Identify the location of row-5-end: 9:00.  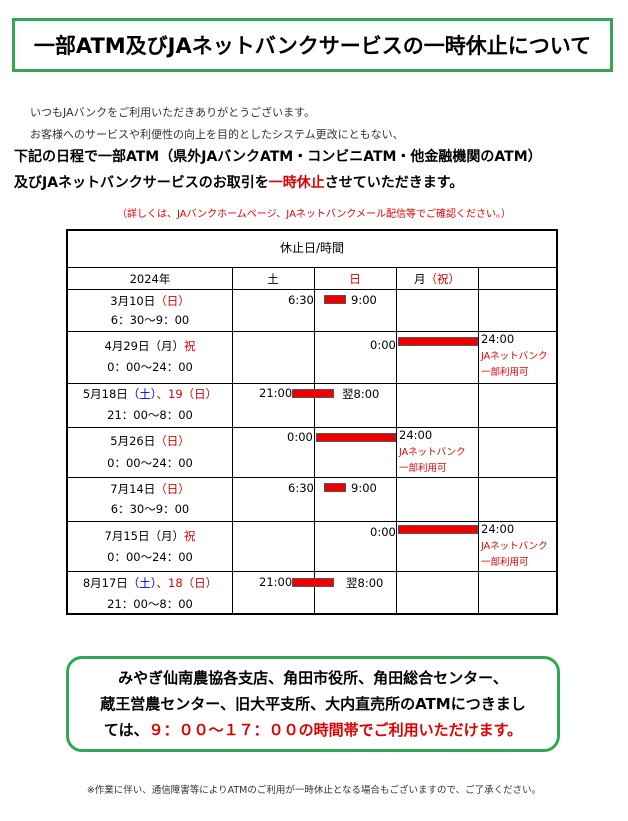
(364, 488).